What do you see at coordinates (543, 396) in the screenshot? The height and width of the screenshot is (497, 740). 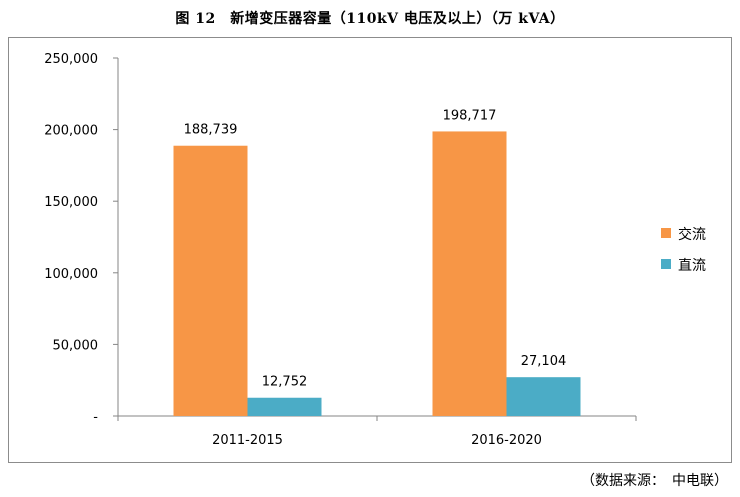 I see `bar-dc-2016-2020` at bounding box center [543, 396].